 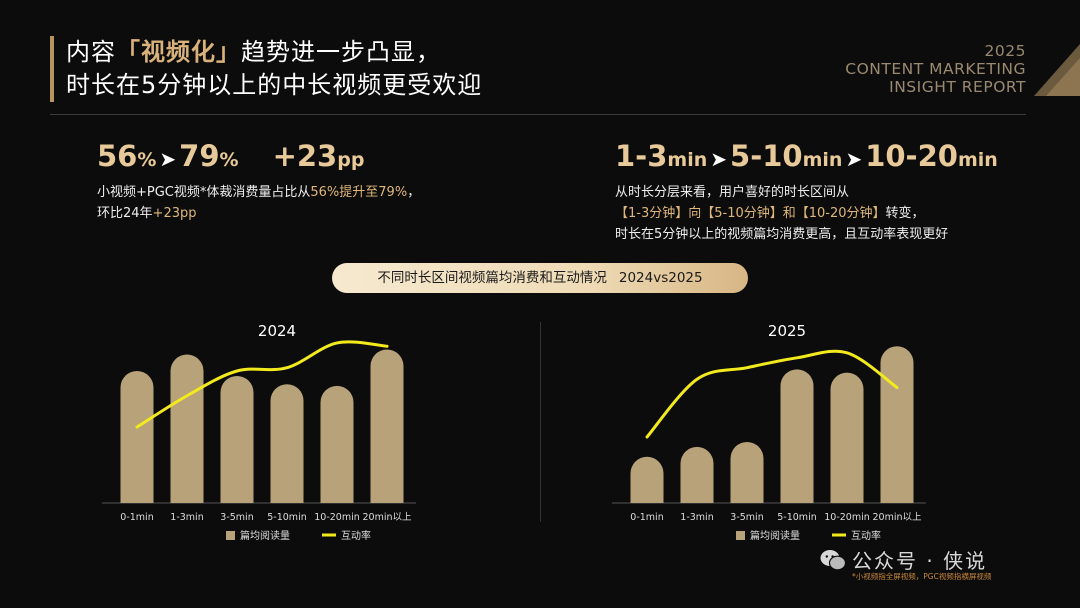 I want to click on watermark: 公众号 · 侠说, so click(x=903, y=559).